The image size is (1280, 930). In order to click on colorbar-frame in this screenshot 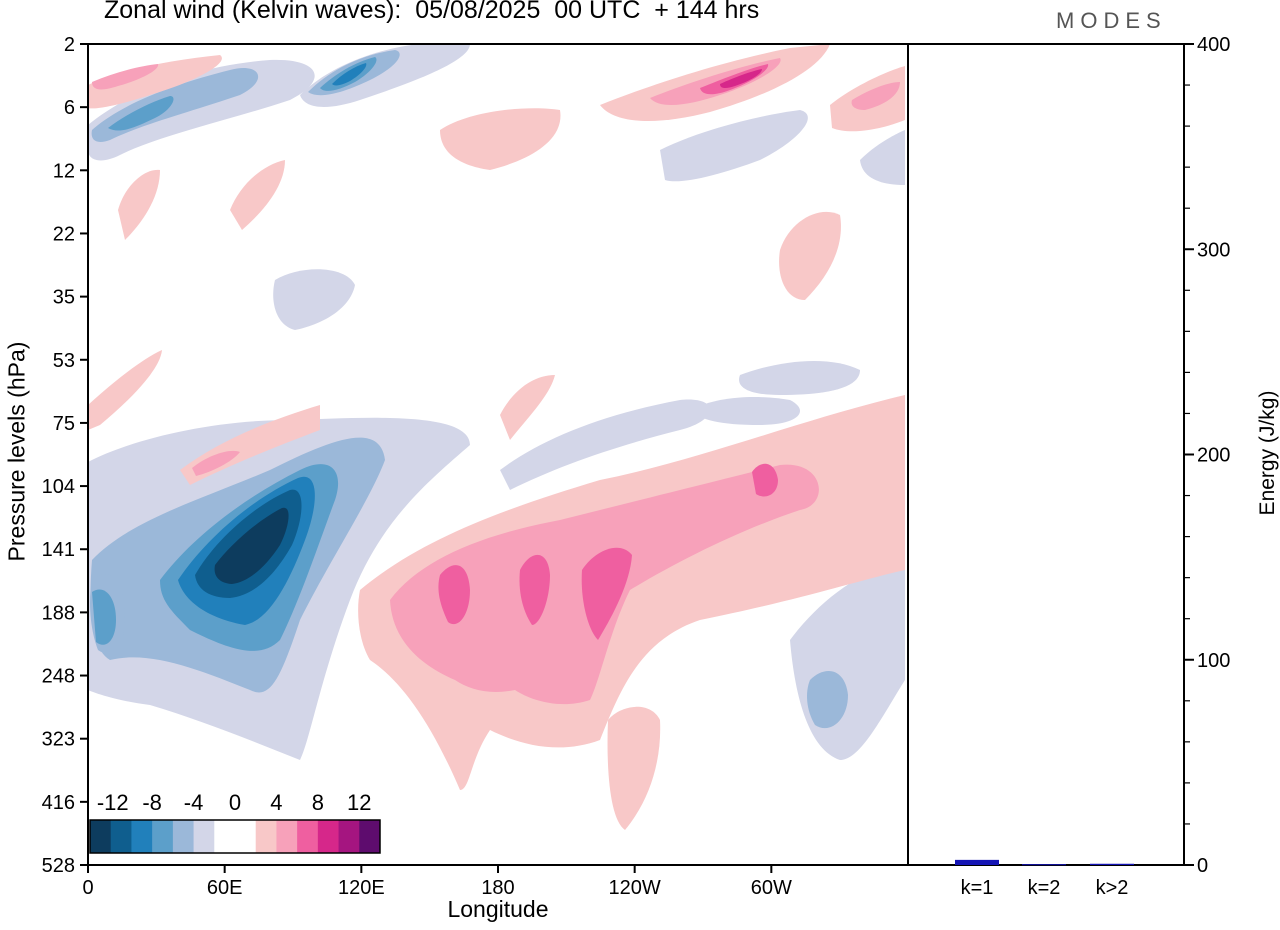, I will do `click(235, 836)`.